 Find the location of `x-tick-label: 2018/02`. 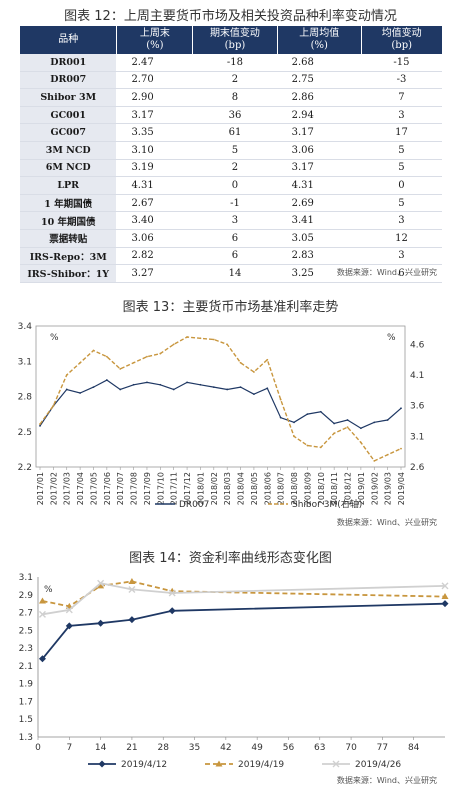

x-tick-label: 2018/02 is located at coordinates (214, 488).